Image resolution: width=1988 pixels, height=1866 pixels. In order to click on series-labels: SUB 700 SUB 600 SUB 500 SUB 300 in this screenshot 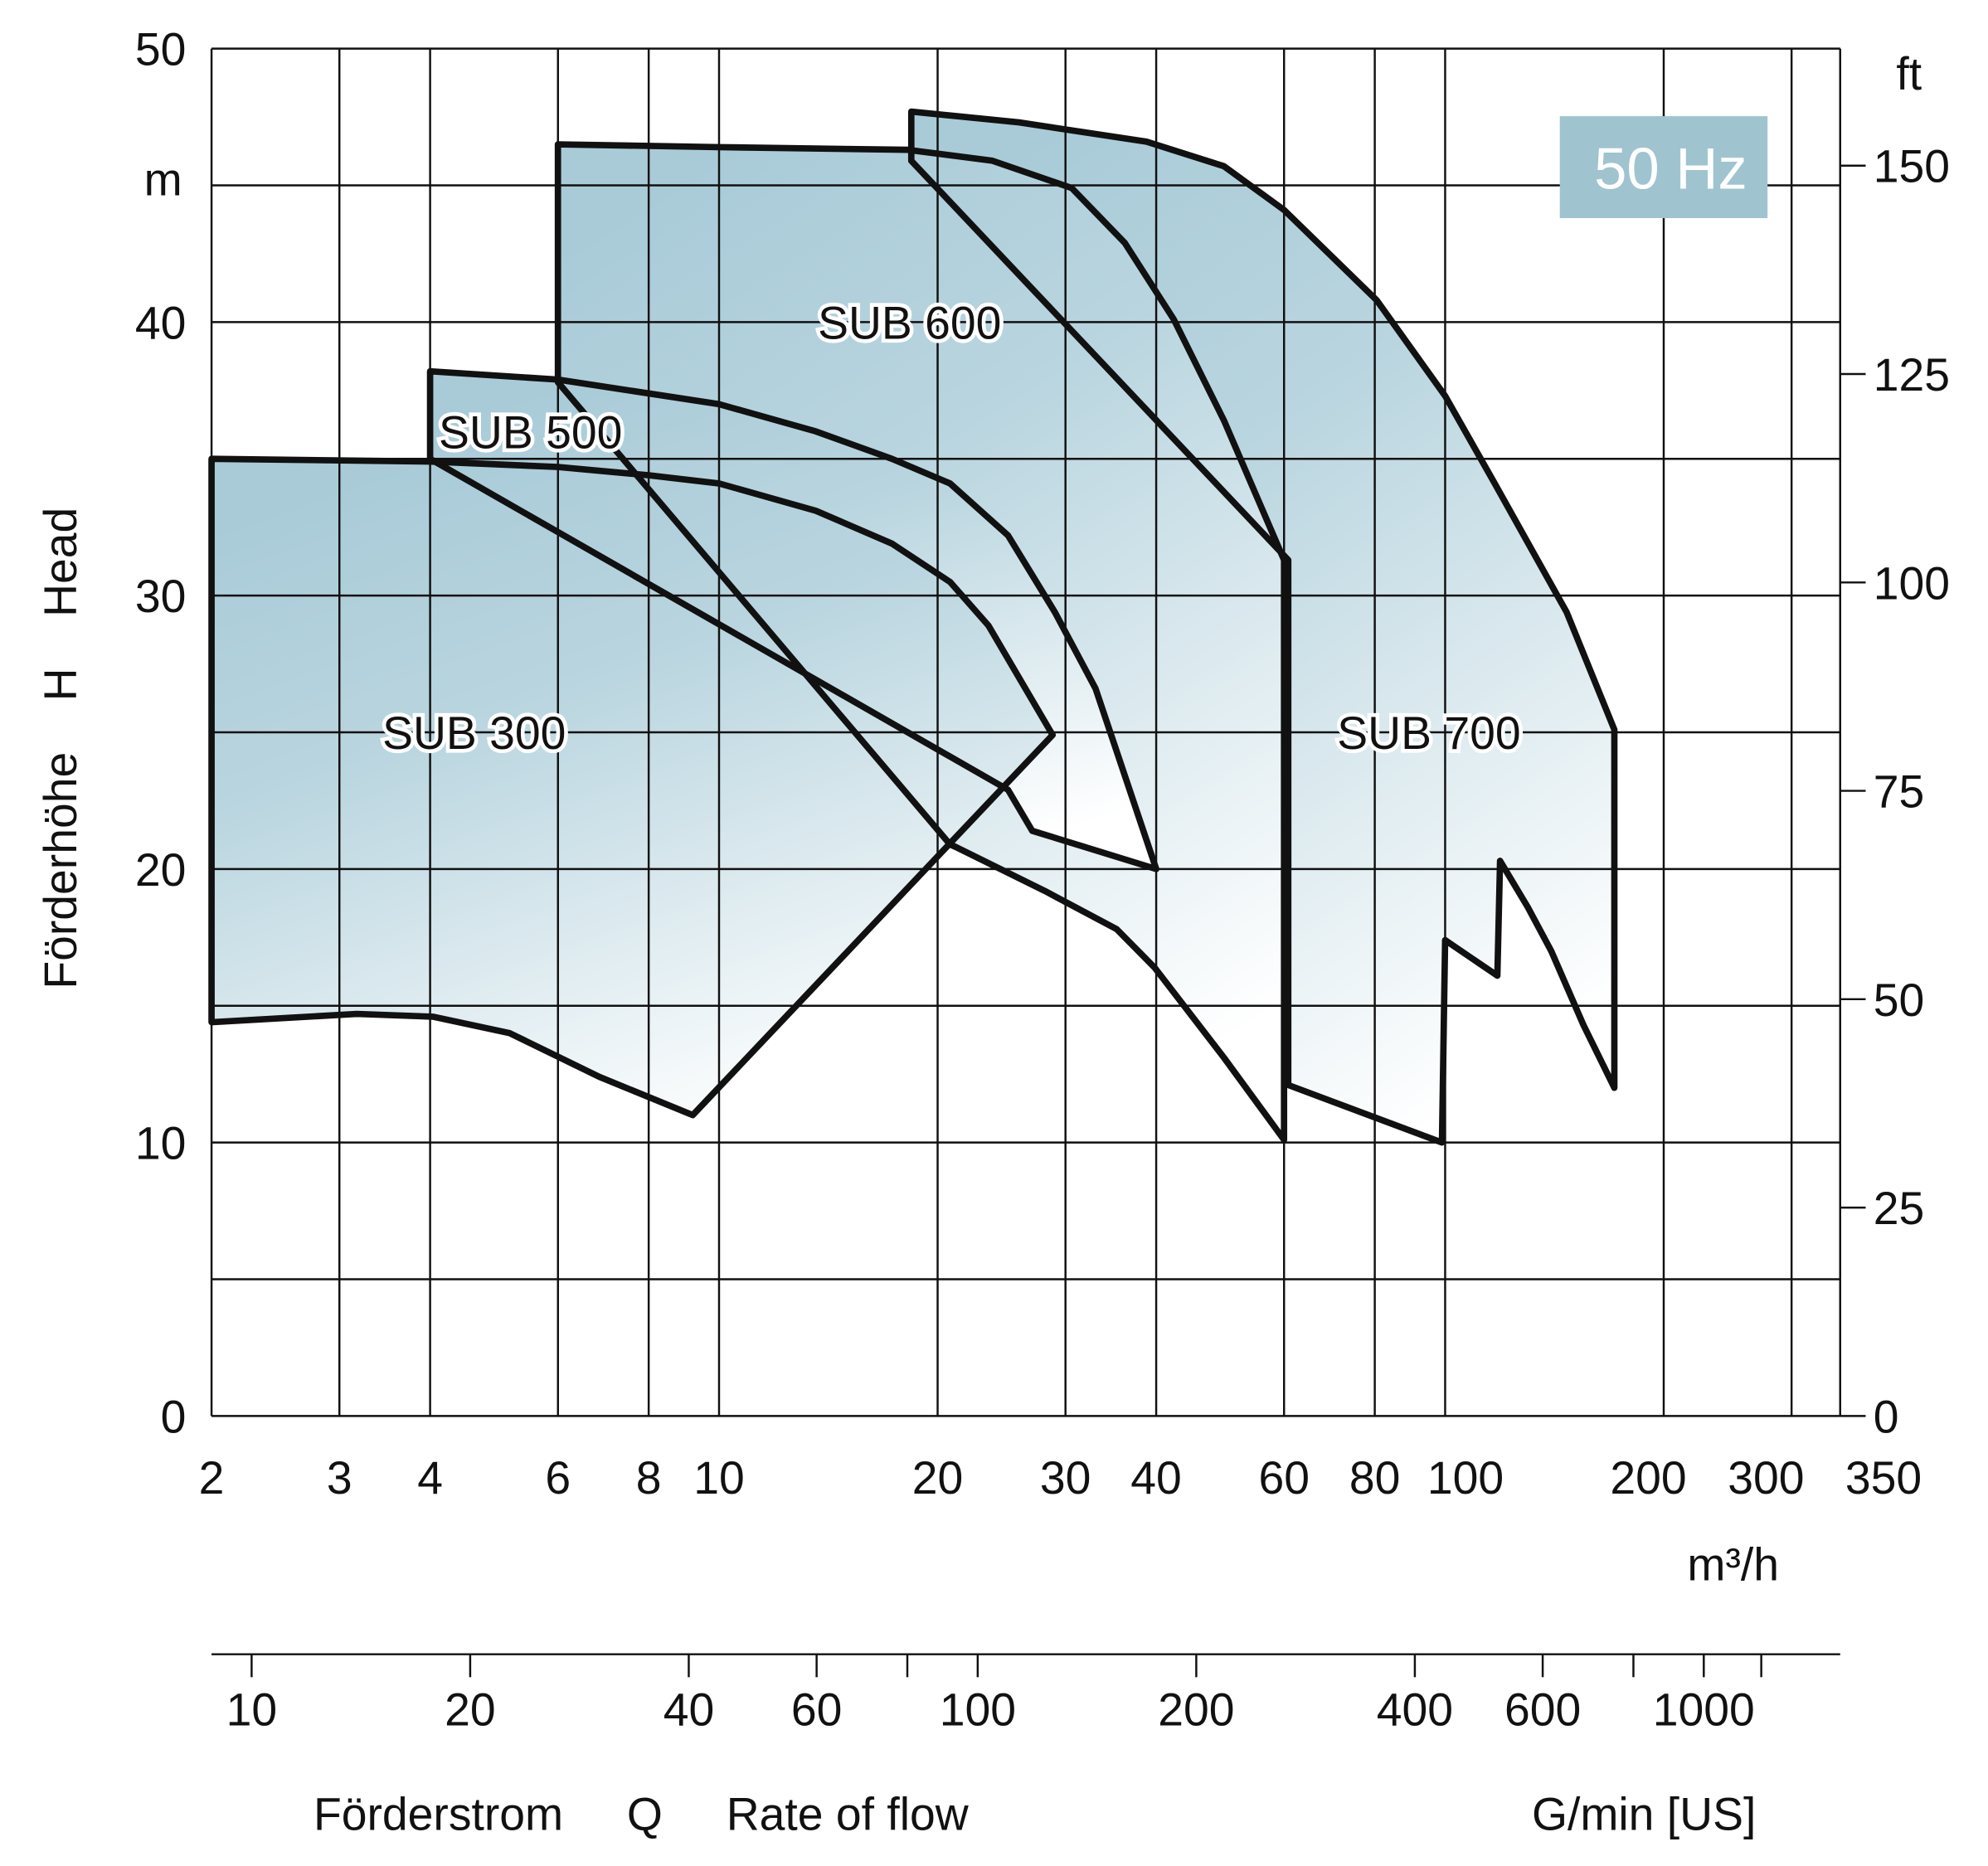, I will do `click(951, 528)`.